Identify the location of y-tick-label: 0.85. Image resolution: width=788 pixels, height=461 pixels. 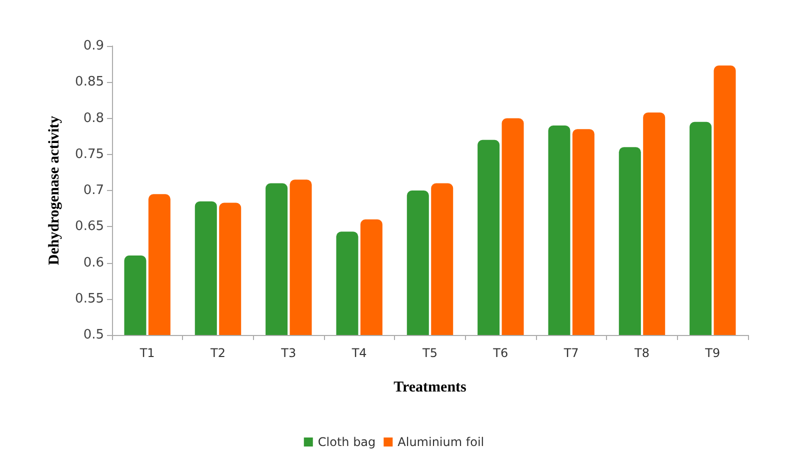
(89, 82).